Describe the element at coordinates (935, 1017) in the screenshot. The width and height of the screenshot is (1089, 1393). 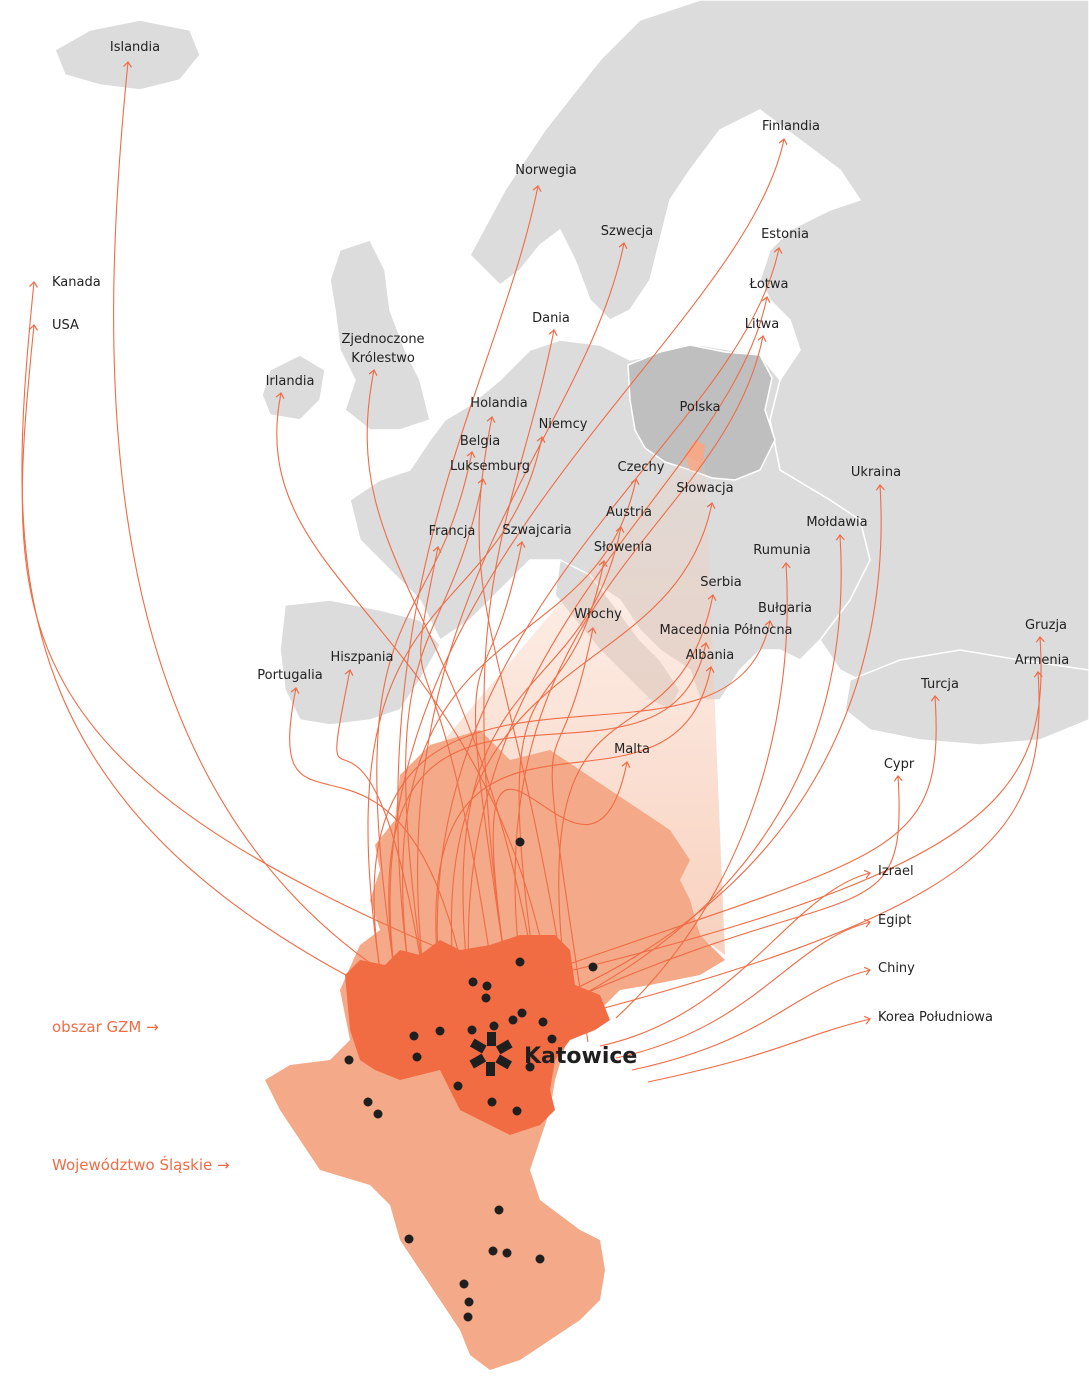
I see `country-label-korea: Korea Południowa` at that location.